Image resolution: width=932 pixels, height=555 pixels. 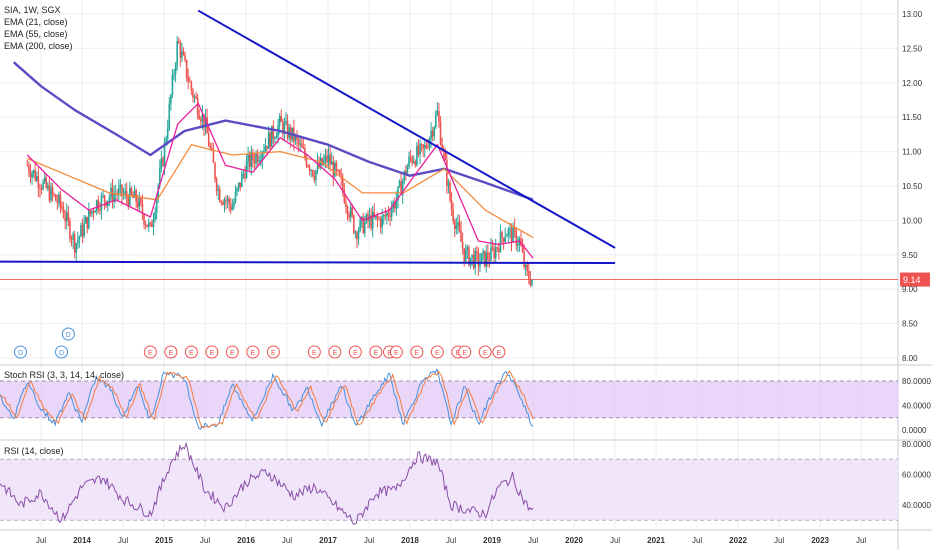 What do you see at coordinates (912, 48) in the screenshot?
I see `price-tick-label: 12.50` at bounding box center [912, 48].